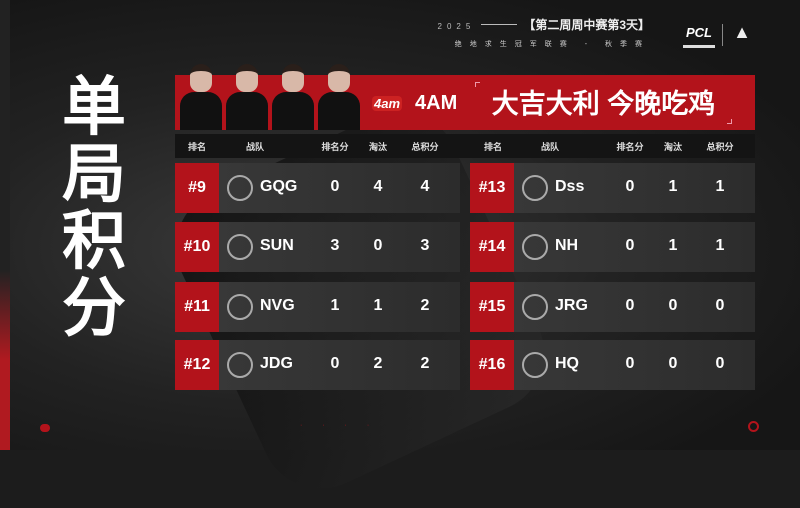 The width and height of the screenshot is (800, 508). Describe the element at coordinates (612, 365) in the screenshot. I see `standings-row: #16 HQ 0 0 0` at that location.